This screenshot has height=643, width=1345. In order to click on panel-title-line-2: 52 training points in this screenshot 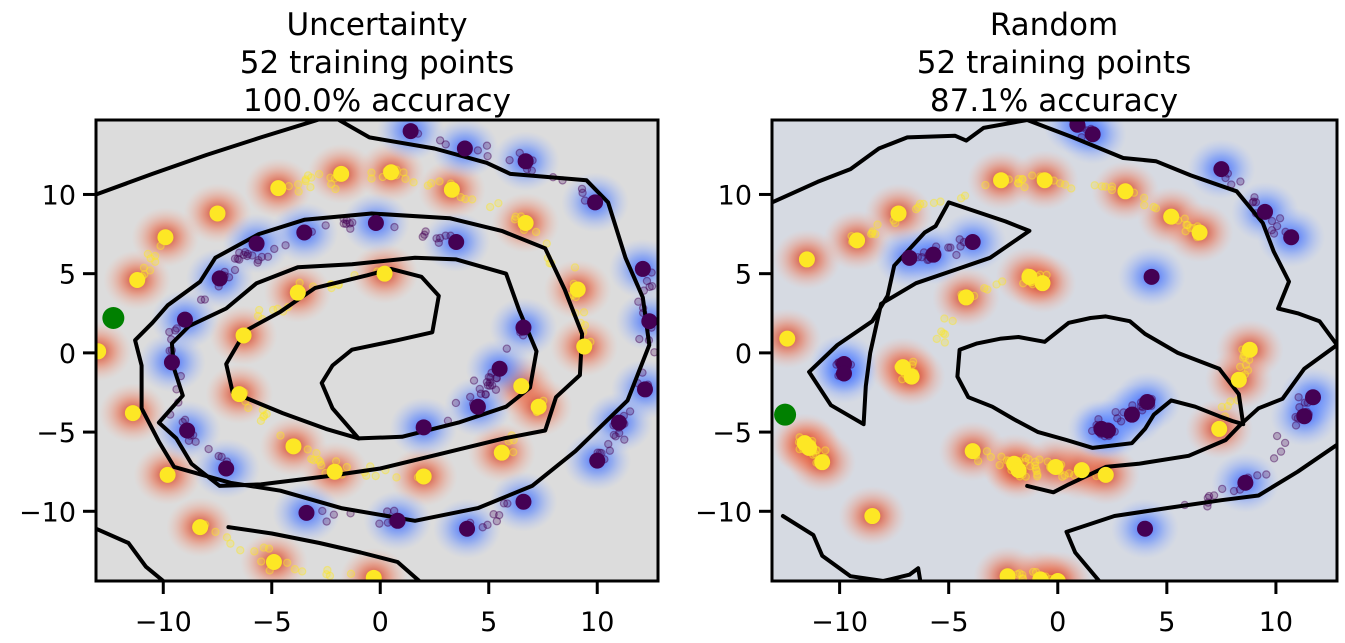, I will do `click(377, 63)`.